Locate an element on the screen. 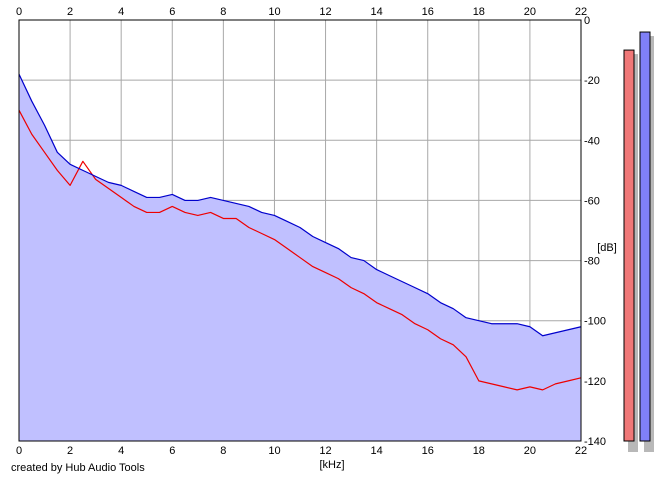  y-tick-label: 0 is located at coordinates (587, 21).